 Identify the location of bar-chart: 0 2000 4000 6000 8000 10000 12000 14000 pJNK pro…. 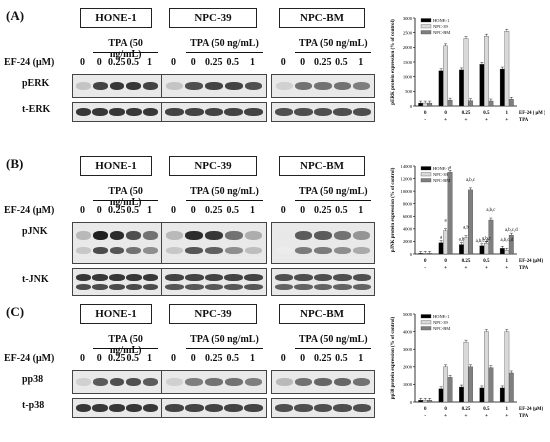
(467, 217).